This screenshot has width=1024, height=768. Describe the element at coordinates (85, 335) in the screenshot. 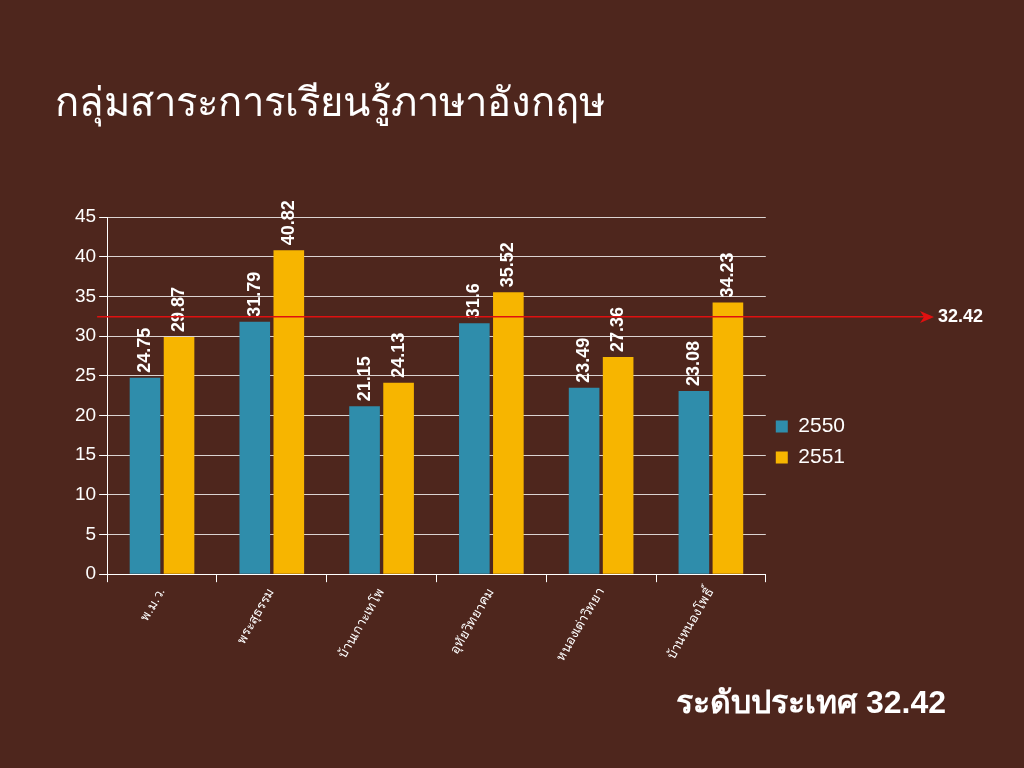

I see `y-tick-label: 30` at that location.